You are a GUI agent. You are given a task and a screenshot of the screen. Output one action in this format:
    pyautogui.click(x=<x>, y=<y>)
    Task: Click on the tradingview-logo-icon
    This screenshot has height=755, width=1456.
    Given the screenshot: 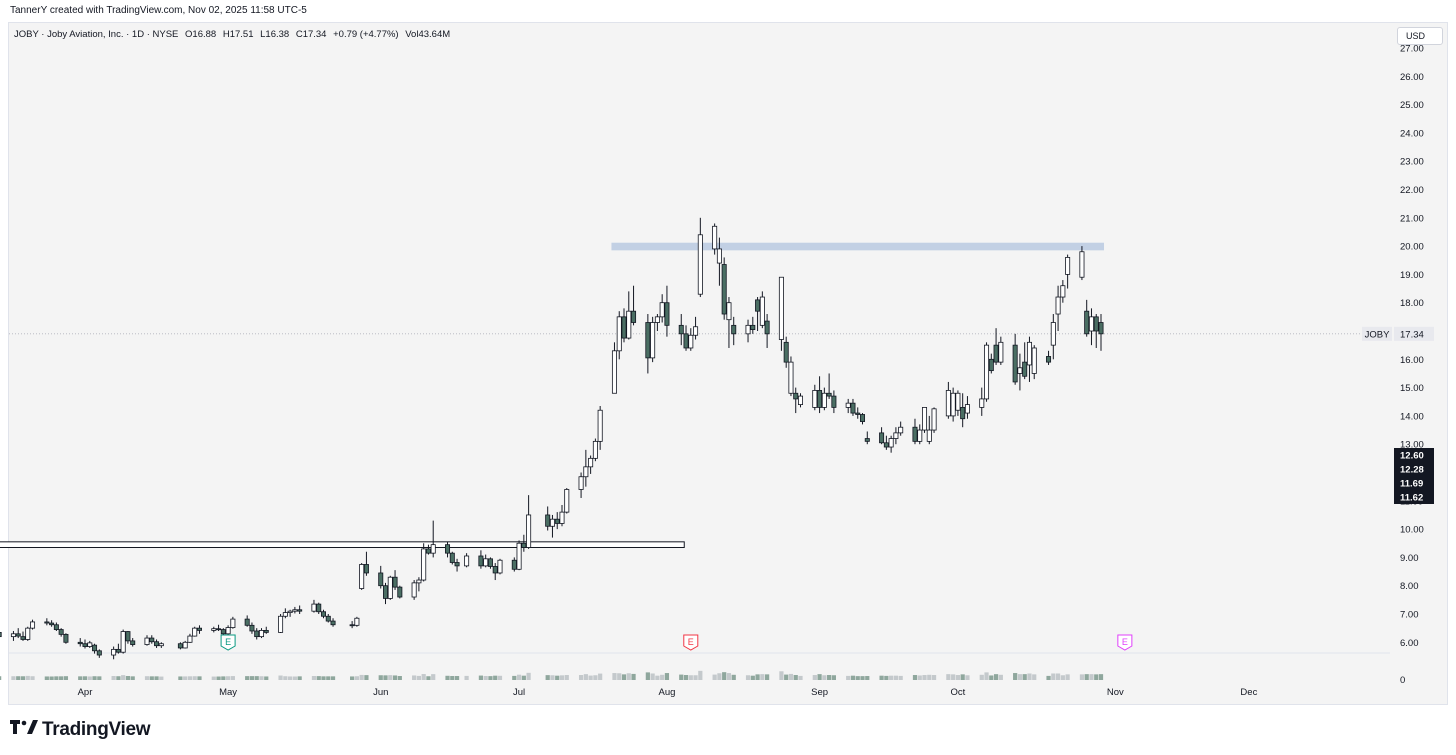 What is the action you would take?
    pyautogui.click(x=24, y=730)
    